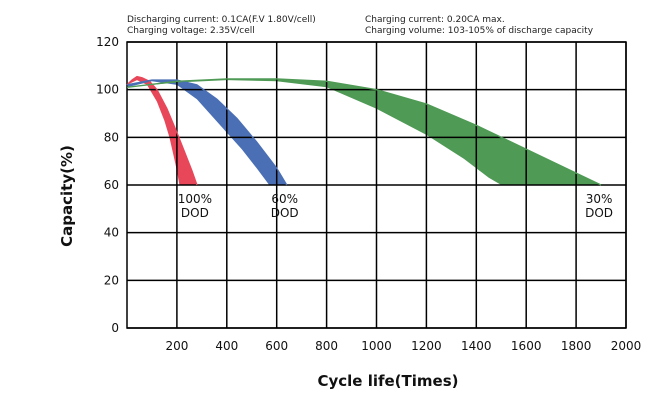 The image size is (650, 395). What do you see at coordinates (111, 137) in the screenshot?
I see `y-tick-label-5: 80` at bounding box center [111, 137].